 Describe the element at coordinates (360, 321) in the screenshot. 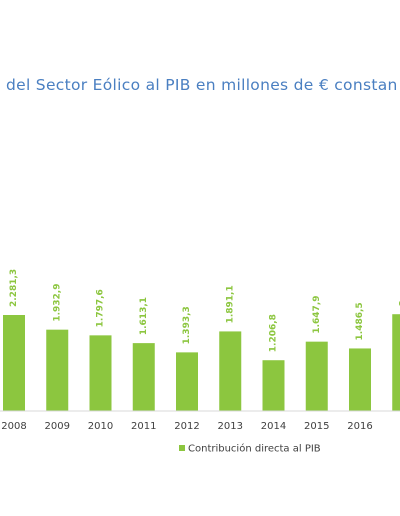

I see `value-label-2016: 1.486,5` at that location.